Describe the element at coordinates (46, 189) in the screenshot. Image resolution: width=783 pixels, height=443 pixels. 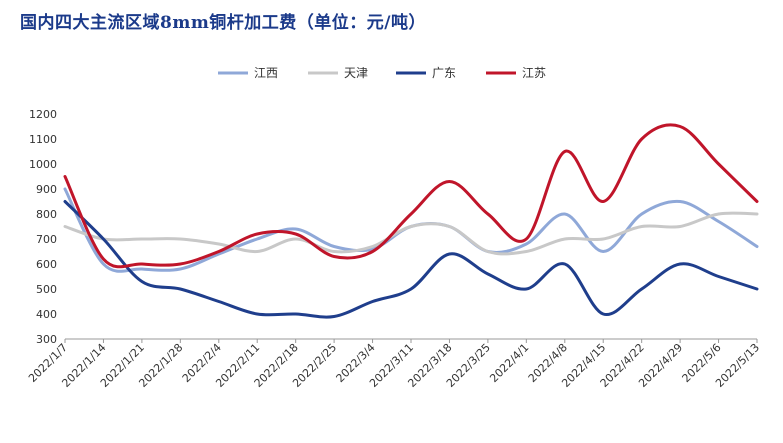
I see `y-tick-label: 900` at that location.